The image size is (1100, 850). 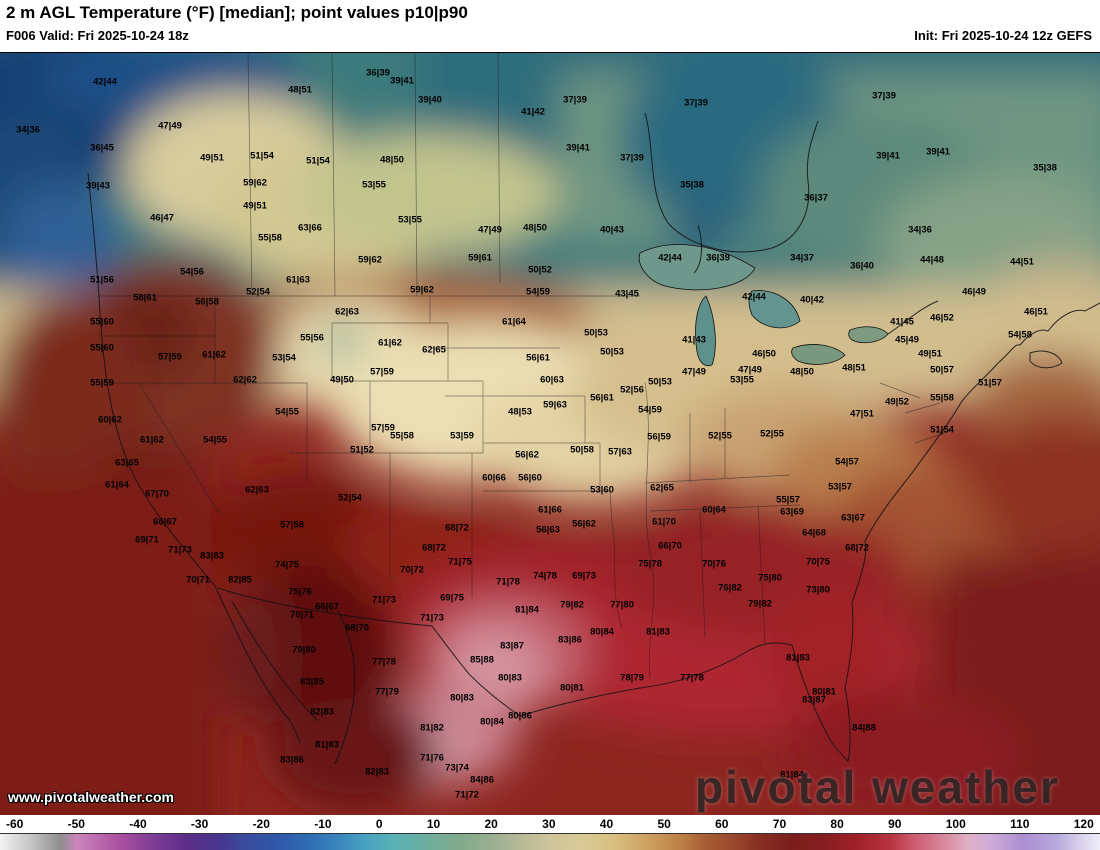 I want to click on init-time-label: Init: Fri 2025-10-24 12z GEFS, so click(x=1003, y=35).